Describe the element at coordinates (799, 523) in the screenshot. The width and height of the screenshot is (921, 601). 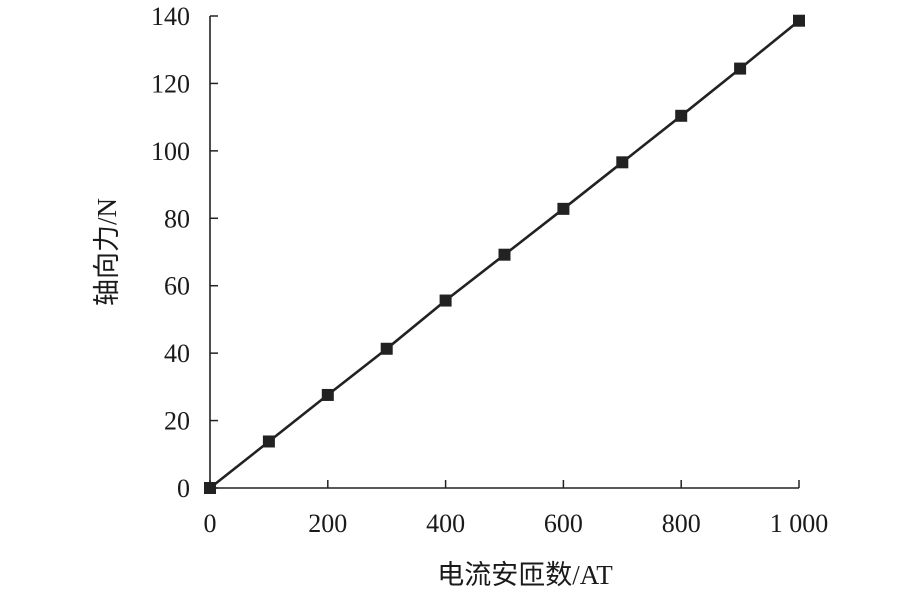
I see `x-tick-label: 1 000` at that location.